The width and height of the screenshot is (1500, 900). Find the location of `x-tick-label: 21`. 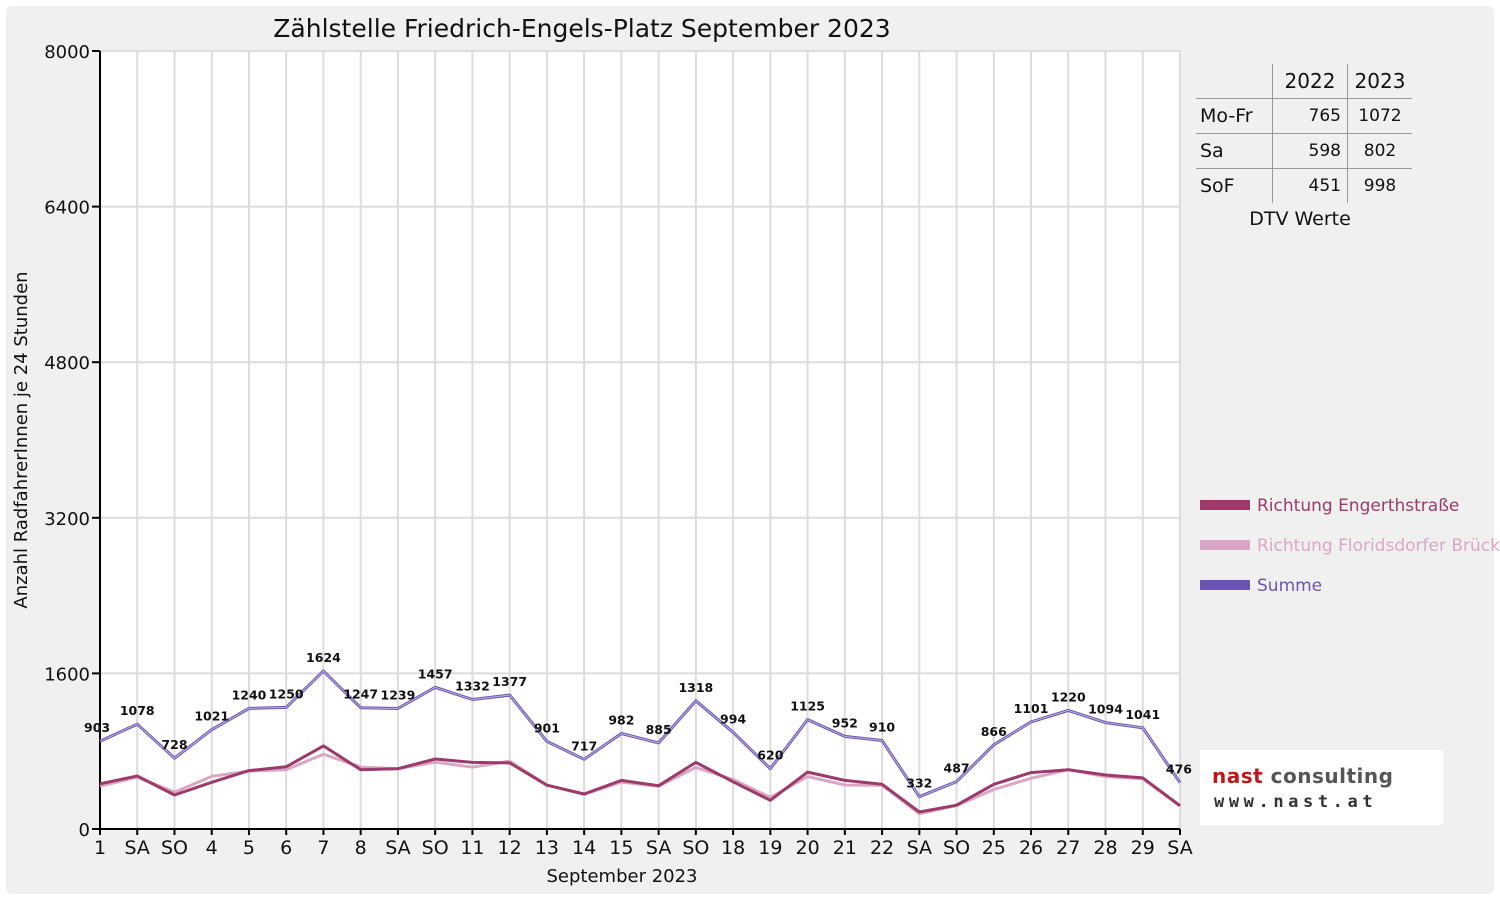

x-tick-label: 21 is located at coordinates (845, 848).